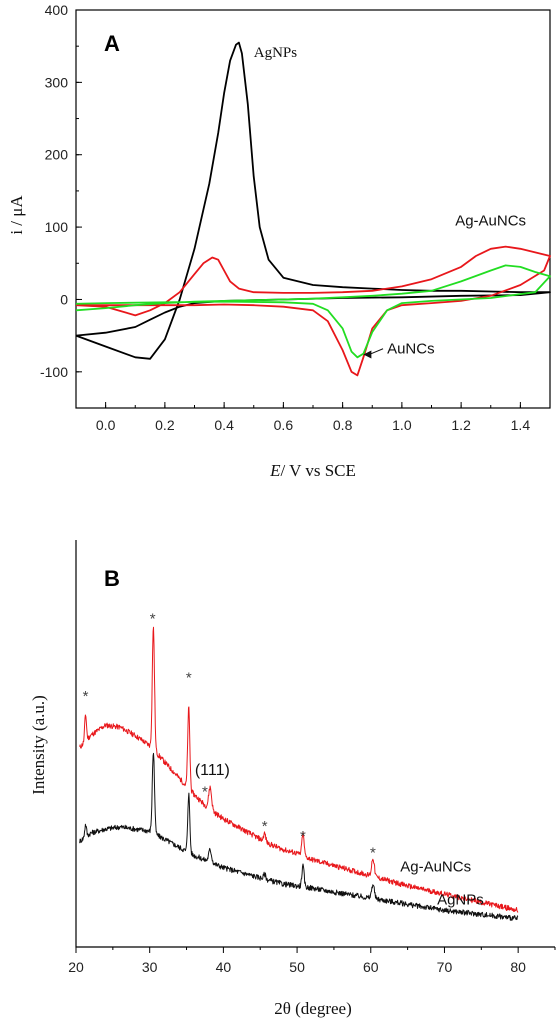 The height and width of the screenshot is (1024, 558). Describe the element at coordinates (275, 470) in the screenshot. I see `panel-a-x-axis-label-italic: E` at that location.